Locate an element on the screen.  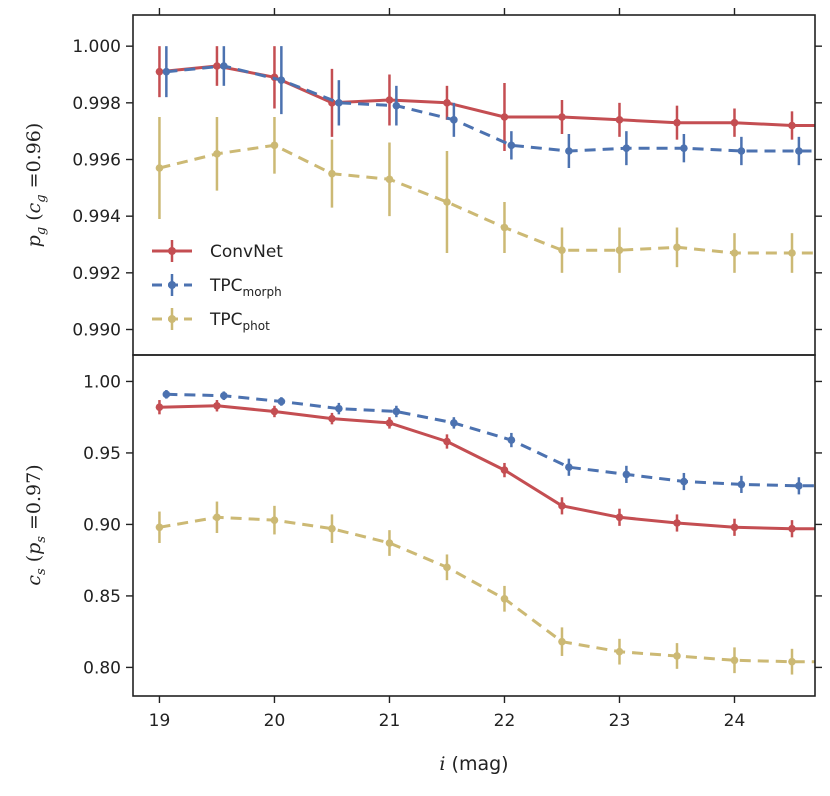
legend-marker-tpc-morph is located at coordinates (172, 285).